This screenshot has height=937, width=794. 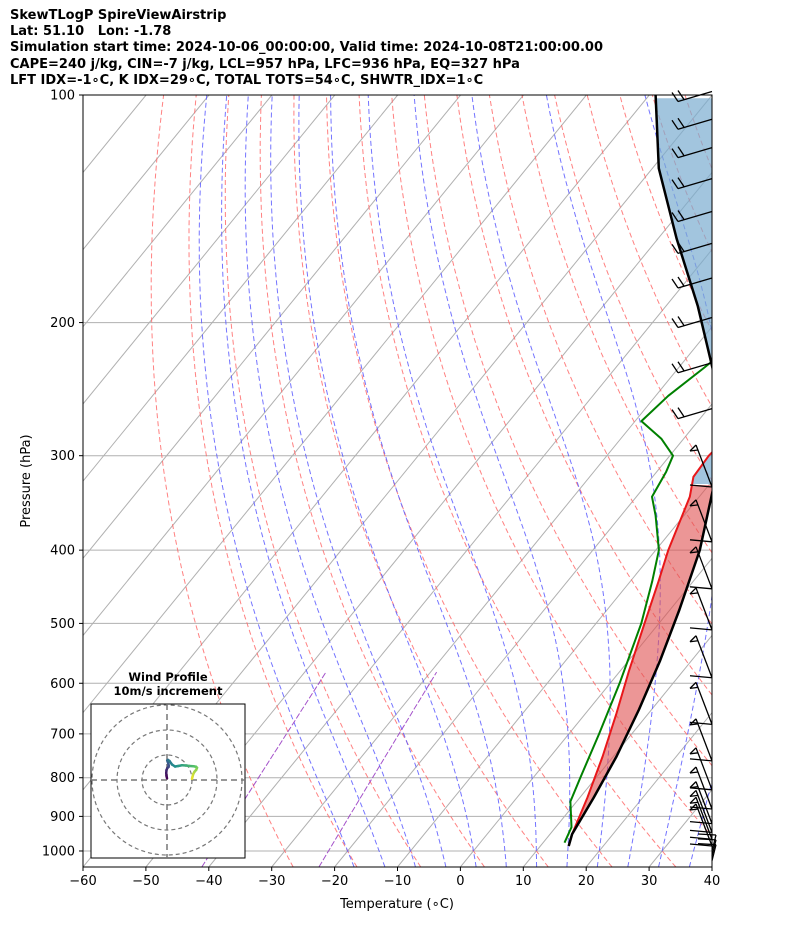 I want to click on cape-shading, so click(x=643, y=657).